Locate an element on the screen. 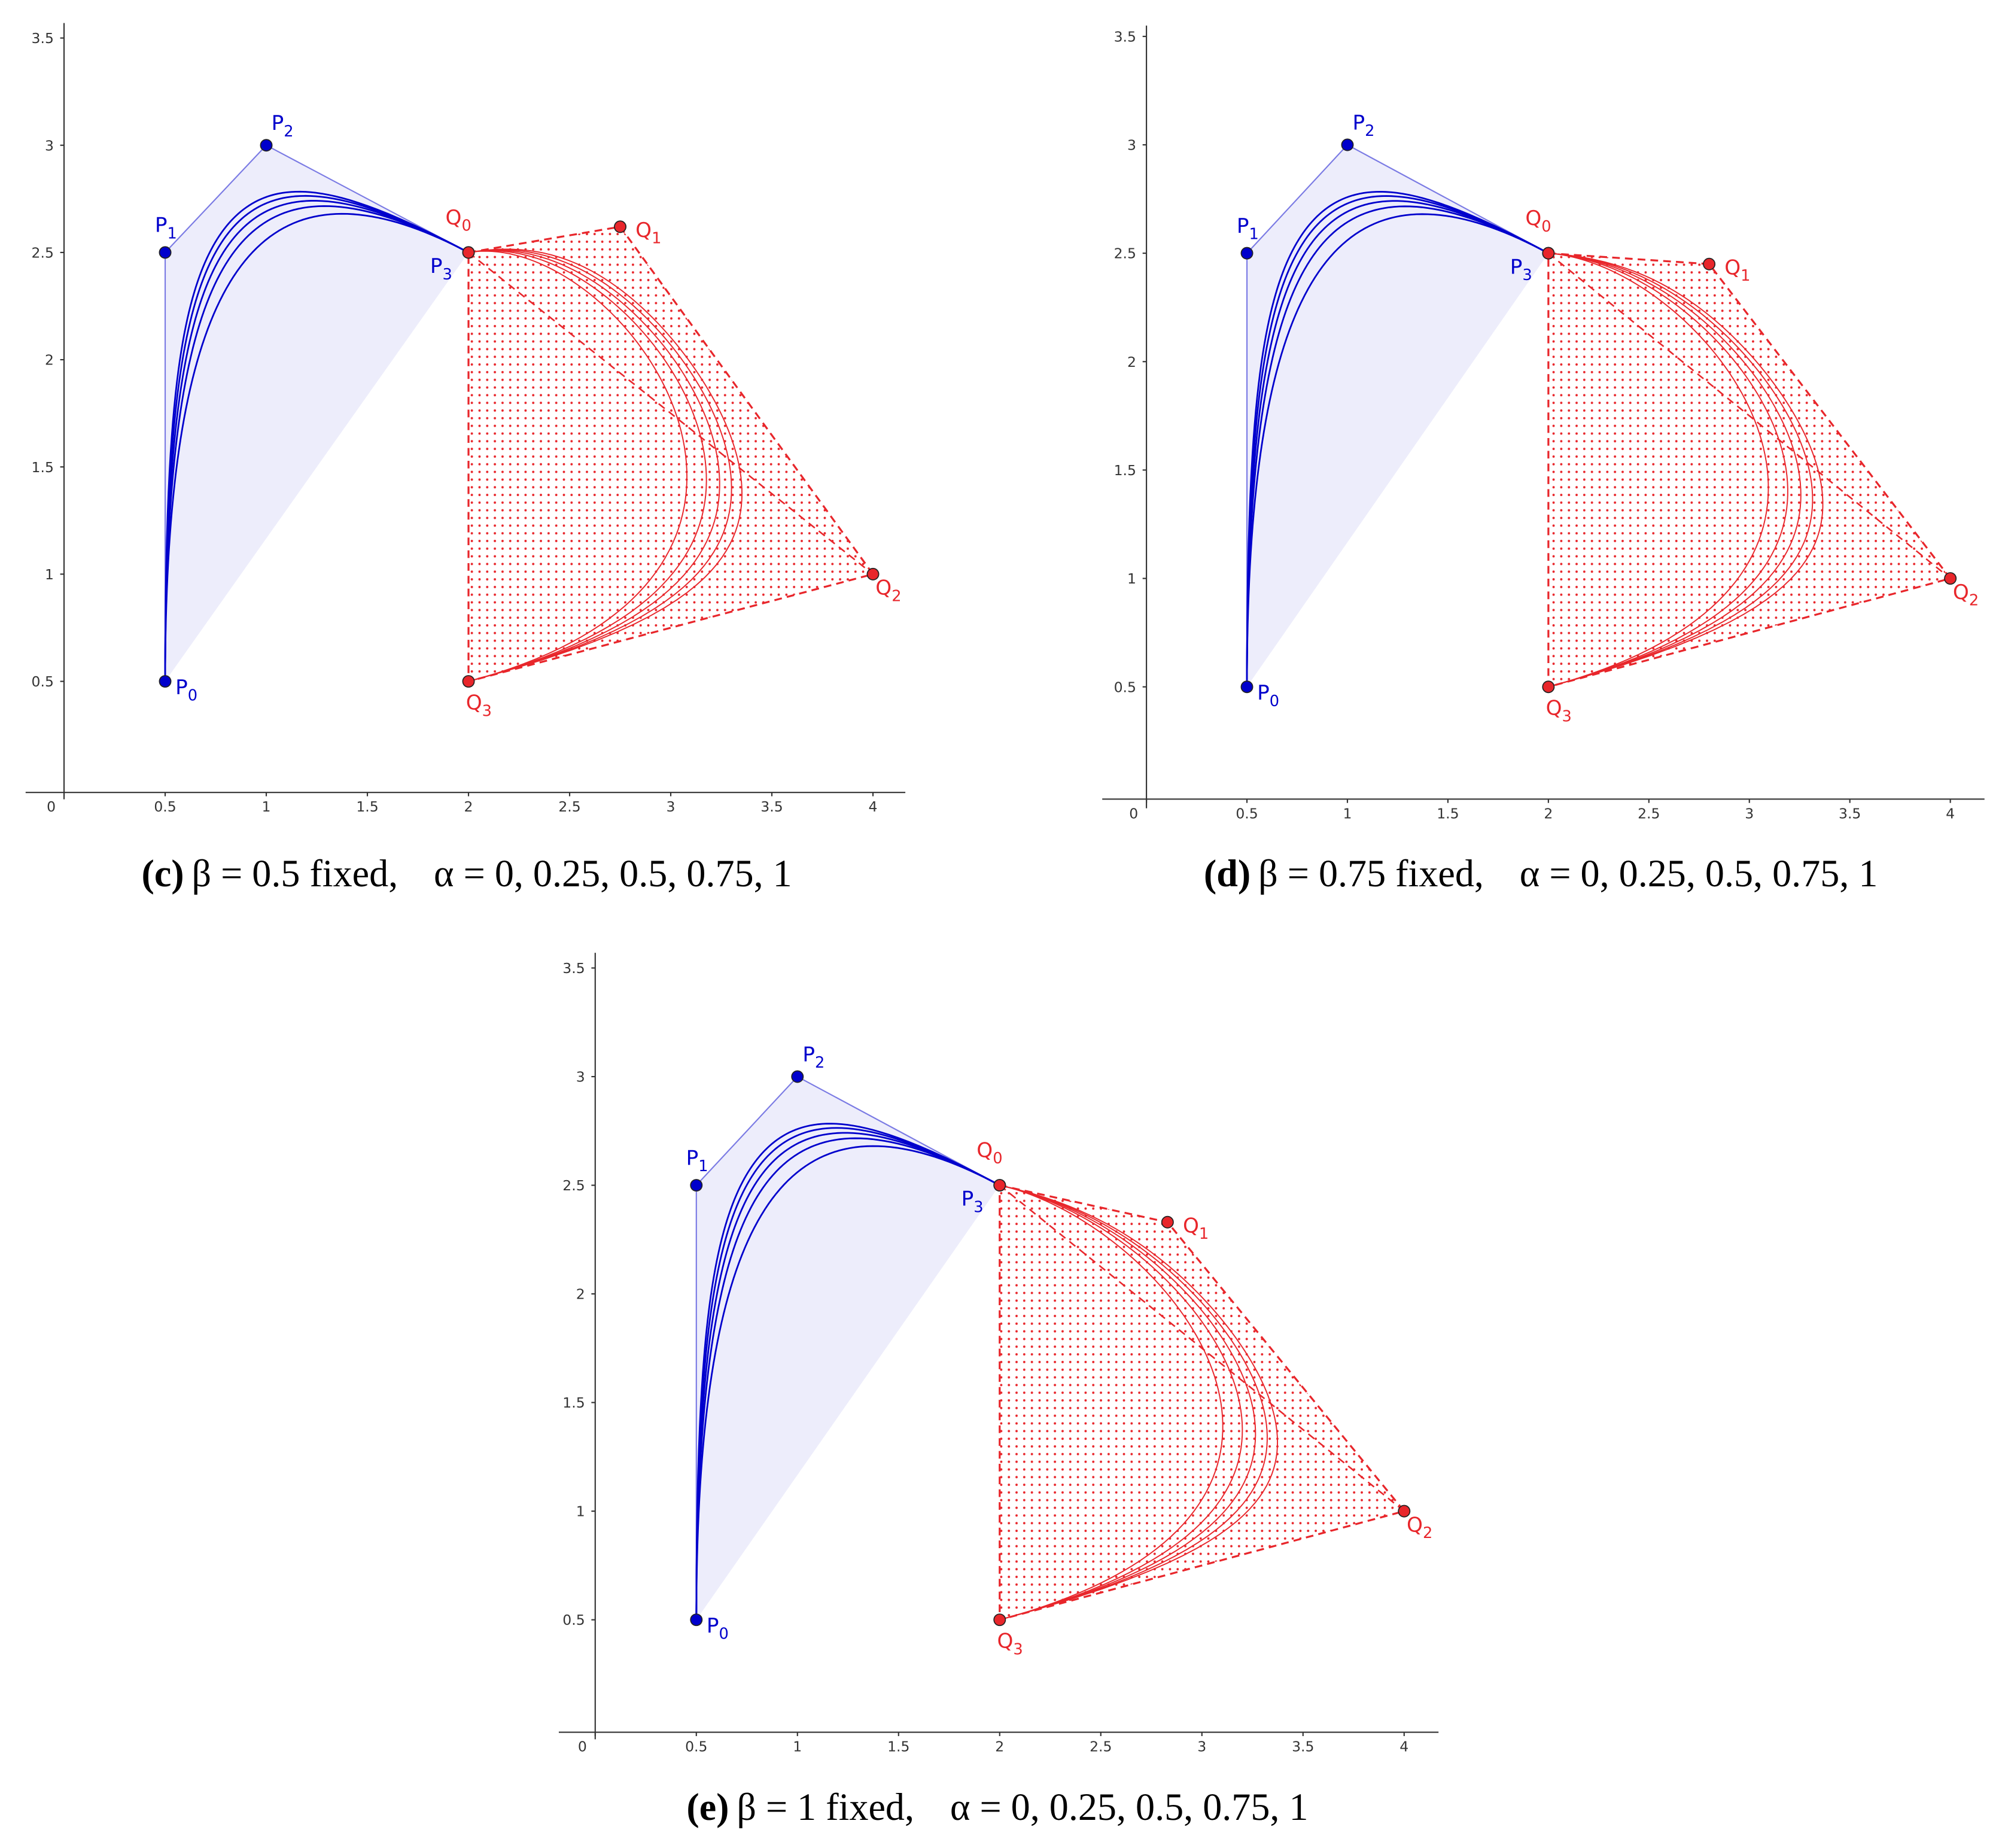 This screenshot has width=2005, height=1848. point-label: Q3 is located at coordinates (1010, 1645).